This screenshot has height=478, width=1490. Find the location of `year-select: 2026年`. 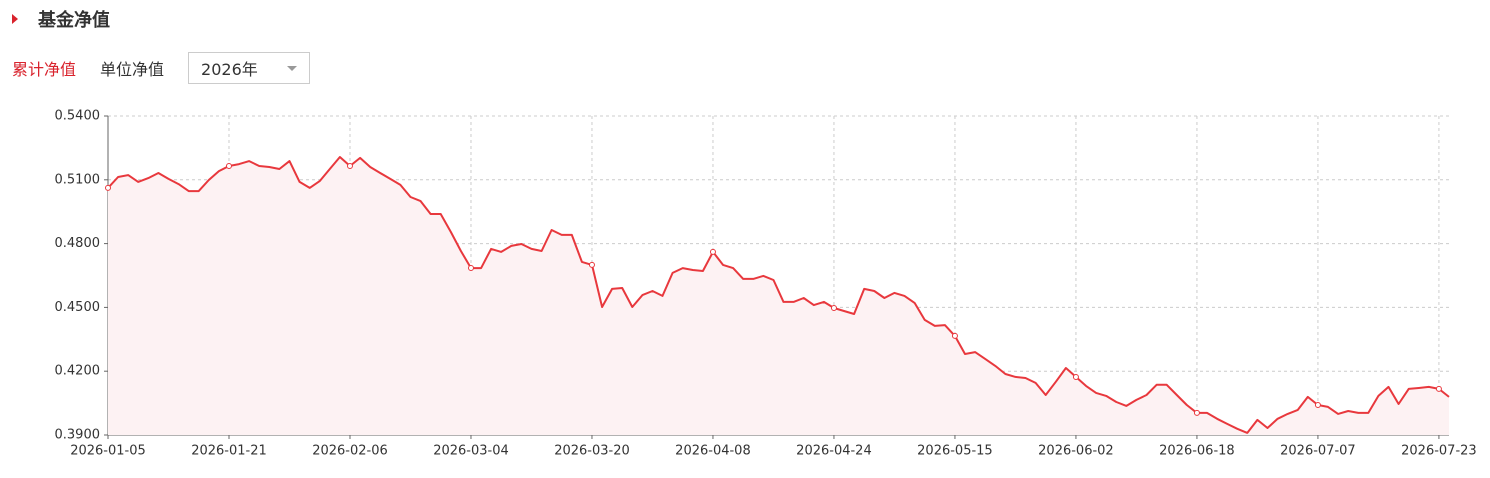

year-select: 2026年 is located at coordinates (249, 68).